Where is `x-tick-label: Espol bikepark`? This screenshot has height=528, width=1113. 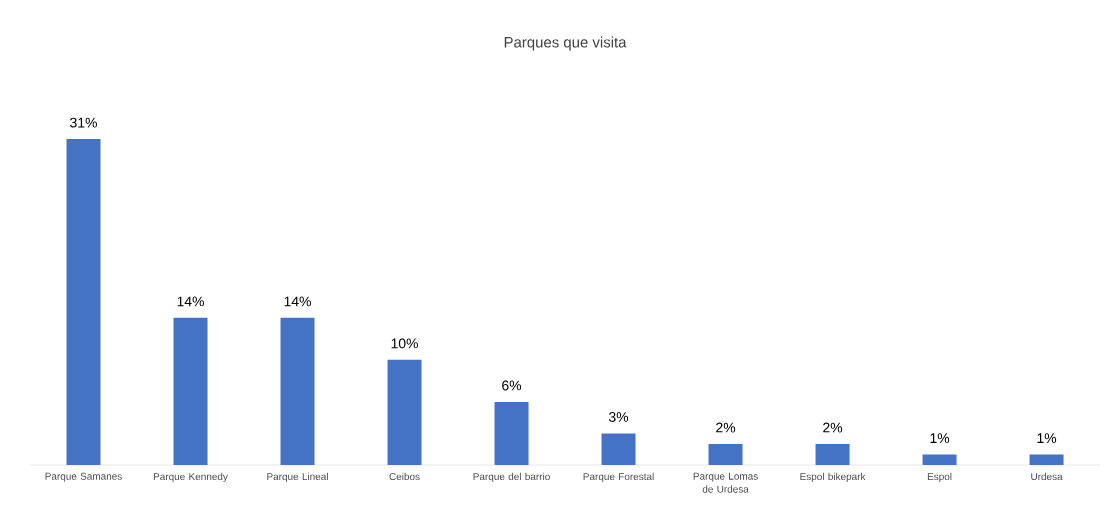 x-tick-label: Espol bikepark is located at coordinates (833, 477).